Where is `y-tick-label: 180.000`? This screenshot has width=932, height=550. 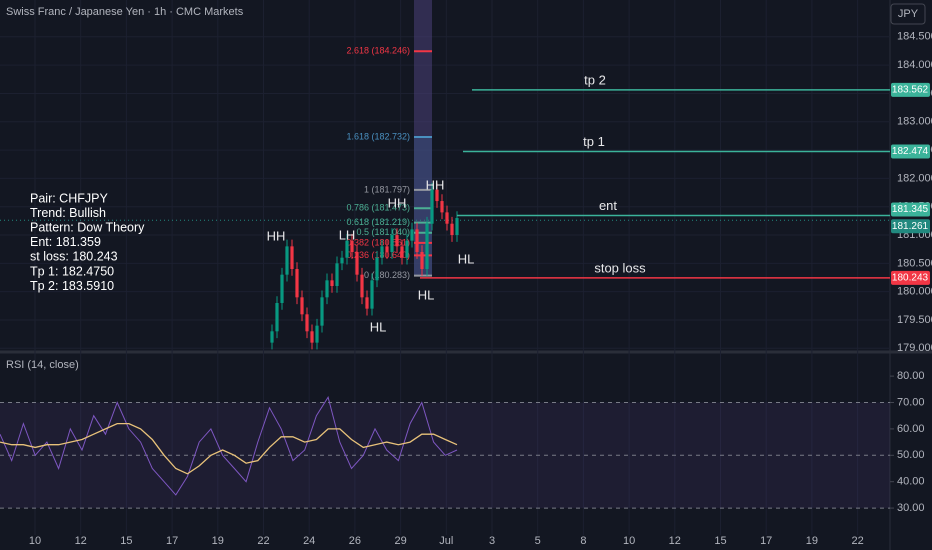 y-tick-label: 180.000 is located at coordinates (914, 292).